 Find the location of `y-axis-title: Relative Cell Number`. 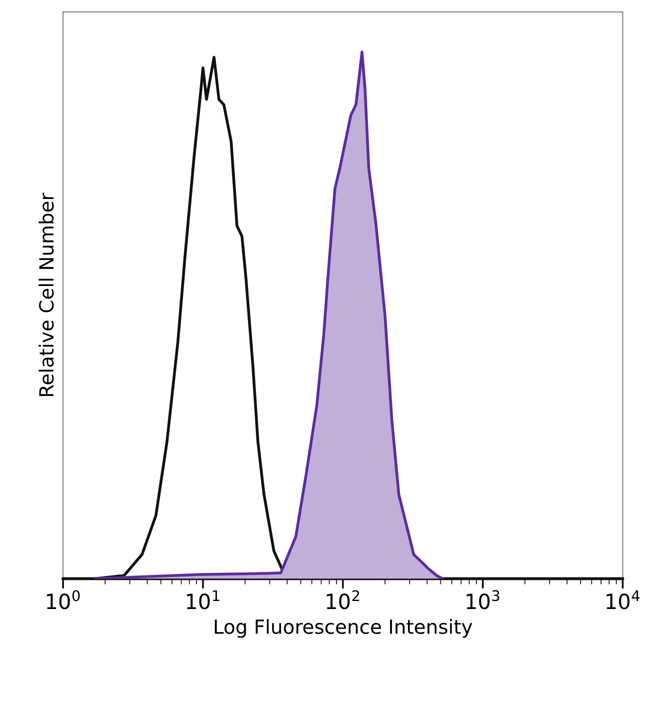

y-axis-title: Relative Cell Number is located at coordinates (46, 294).